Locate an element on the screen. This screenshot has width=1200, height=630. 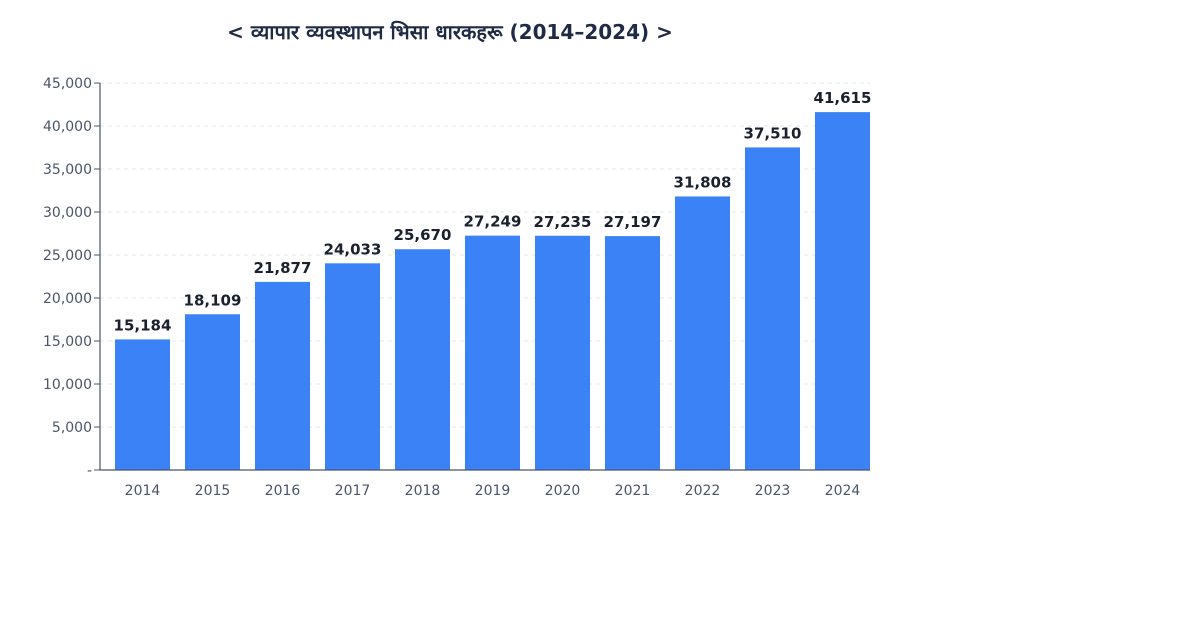
x-tick-label: 2018 is located at coordinates (423, 491).